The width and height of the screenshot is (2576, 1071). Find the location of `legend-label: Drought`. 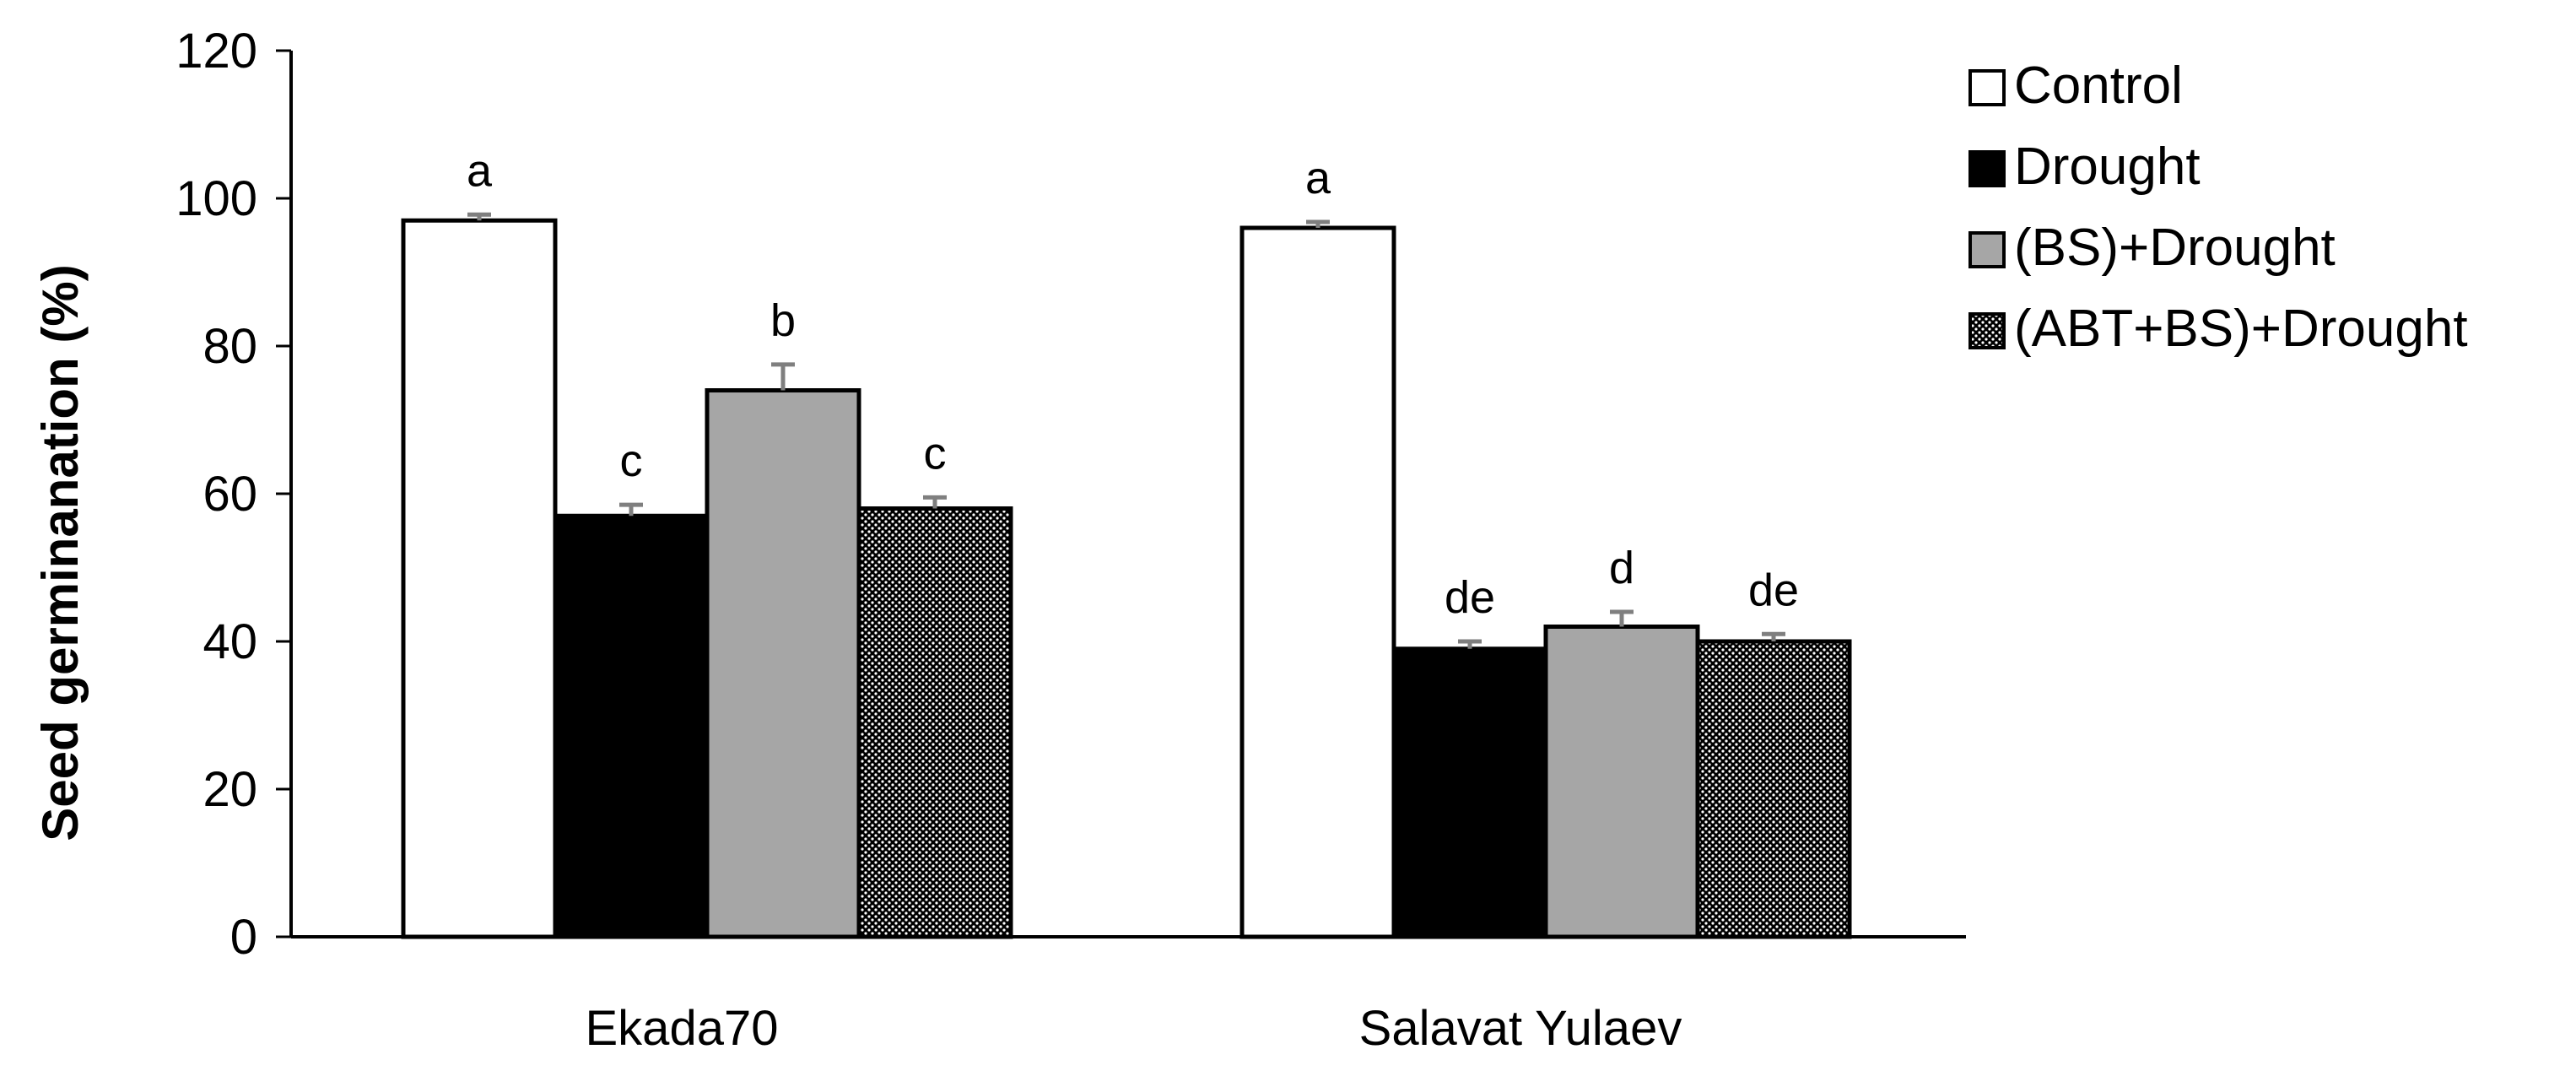

legend-label: Drought is located at coordinates (2107, 167).